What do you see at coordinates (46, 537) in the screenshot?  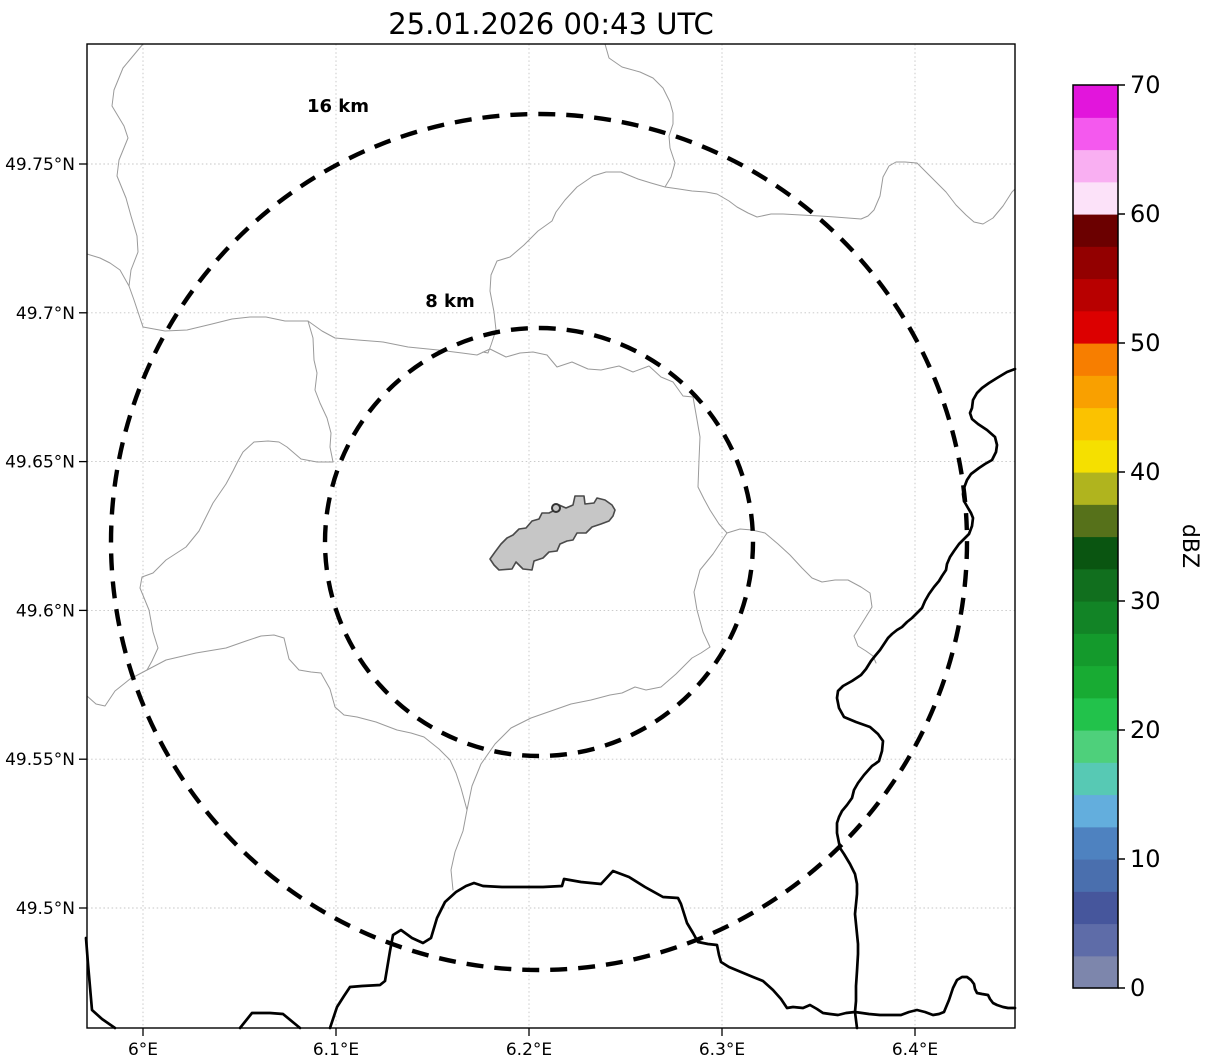 I see `y-axis-ticks: 49.75°N 49.7°N 49.65°N 49.6°N 49.55°N 49.5°N` at bounding box center [46, 537].